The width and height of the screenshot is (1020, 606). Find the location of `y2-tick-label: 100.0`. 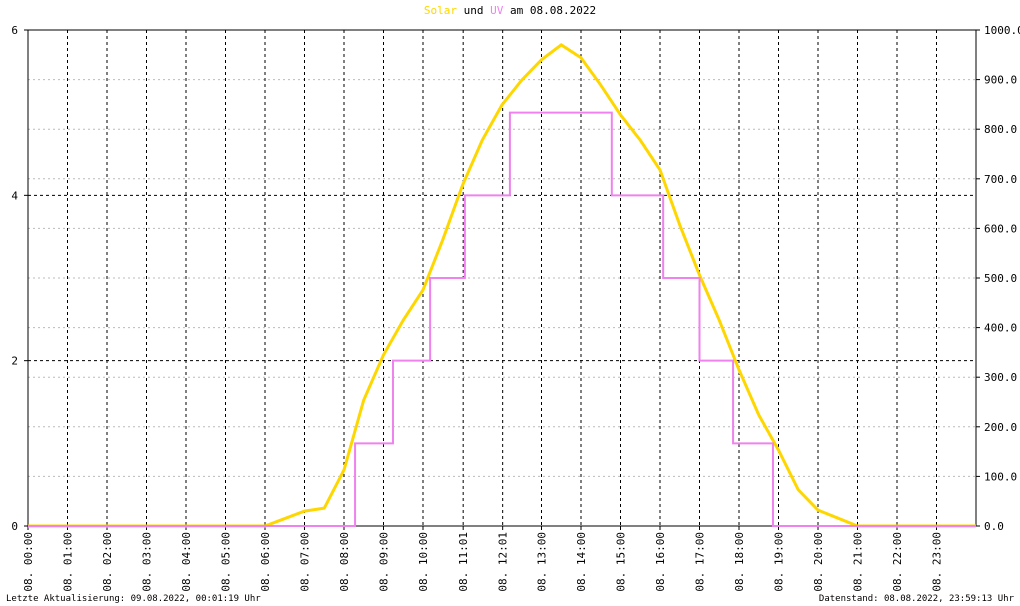

y2-tick-label: 100.0 is located at coordinates (1000, 476).